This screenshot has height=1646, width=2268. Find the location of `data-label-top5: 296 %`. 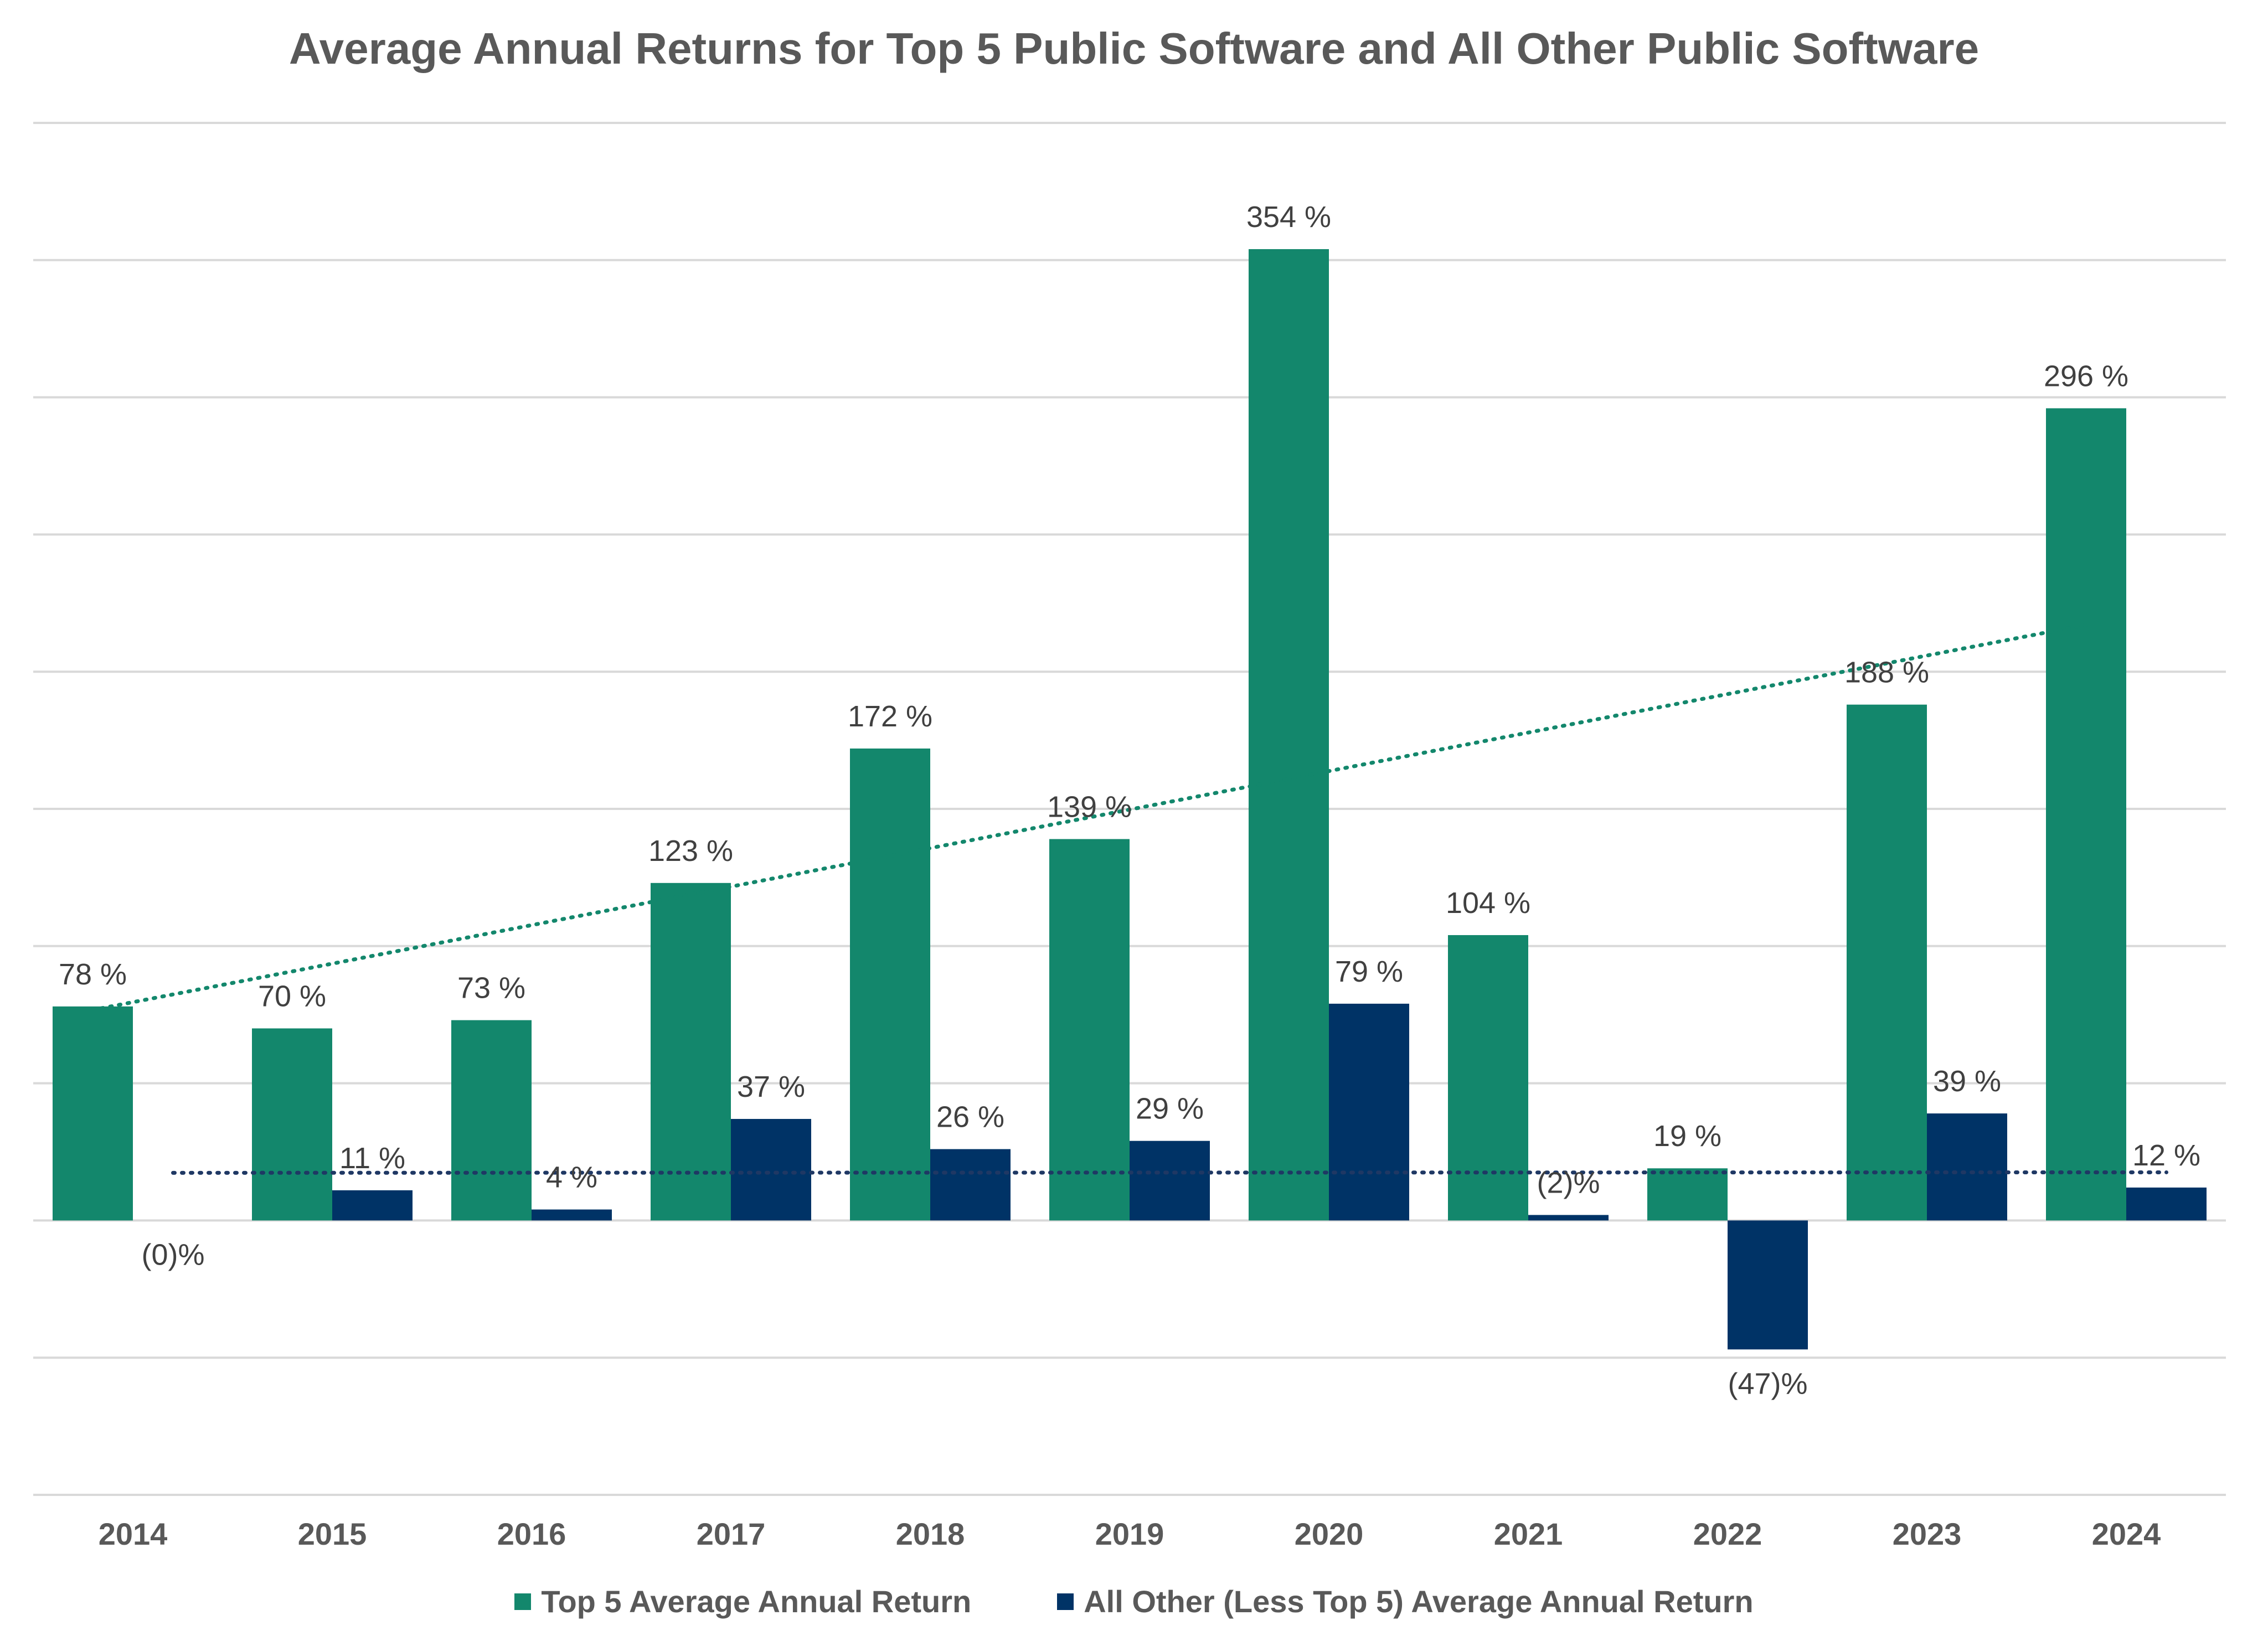

data-label-top5: 296 % is located at coordinates (2086, 376).